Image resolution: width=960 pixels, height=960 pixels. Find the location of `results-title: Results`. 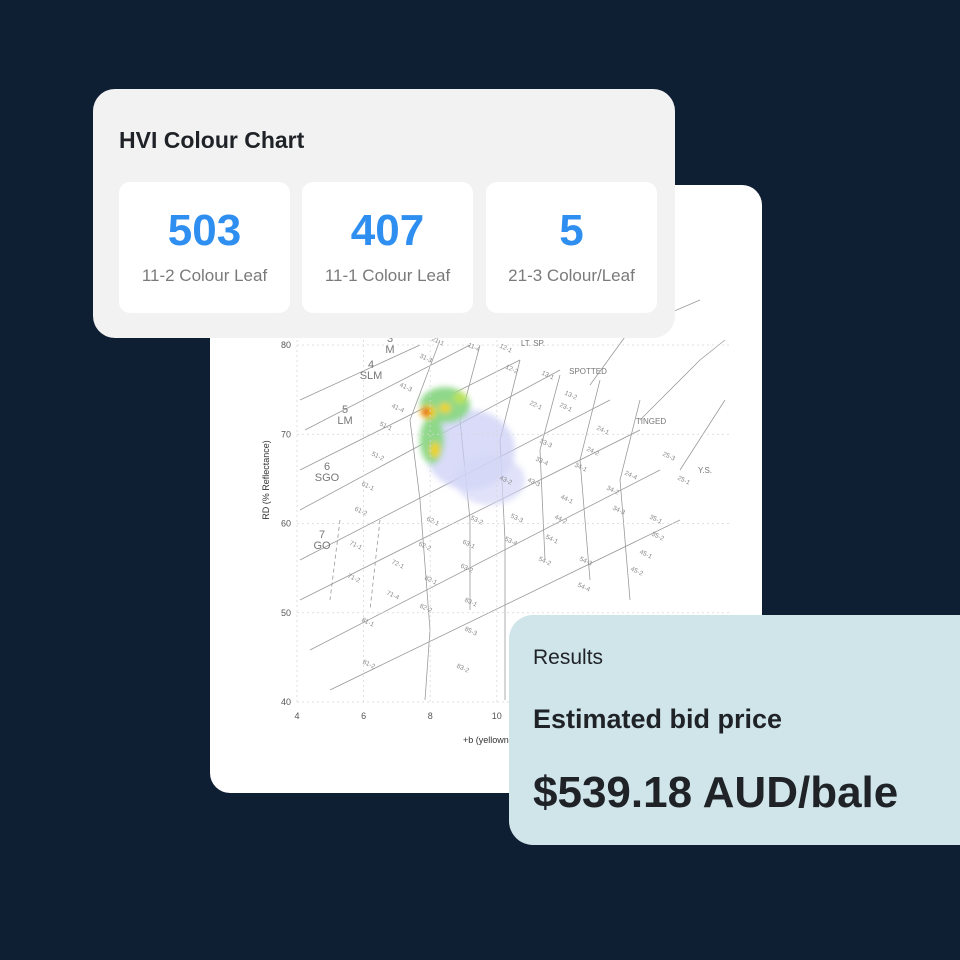

results-title: Results is located at coordinates (568, 657).